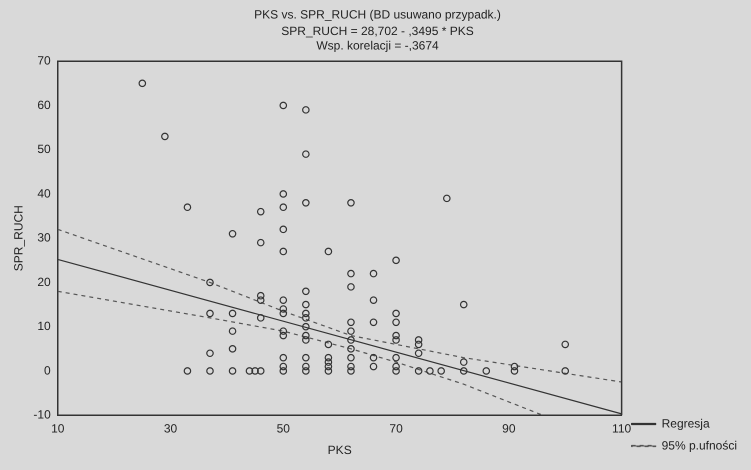 The width and height of the screenshot is (751, 470). Describe the element at coordinates (283, 429) in the screenshot. I see `x-tick-label: 50` at that location.